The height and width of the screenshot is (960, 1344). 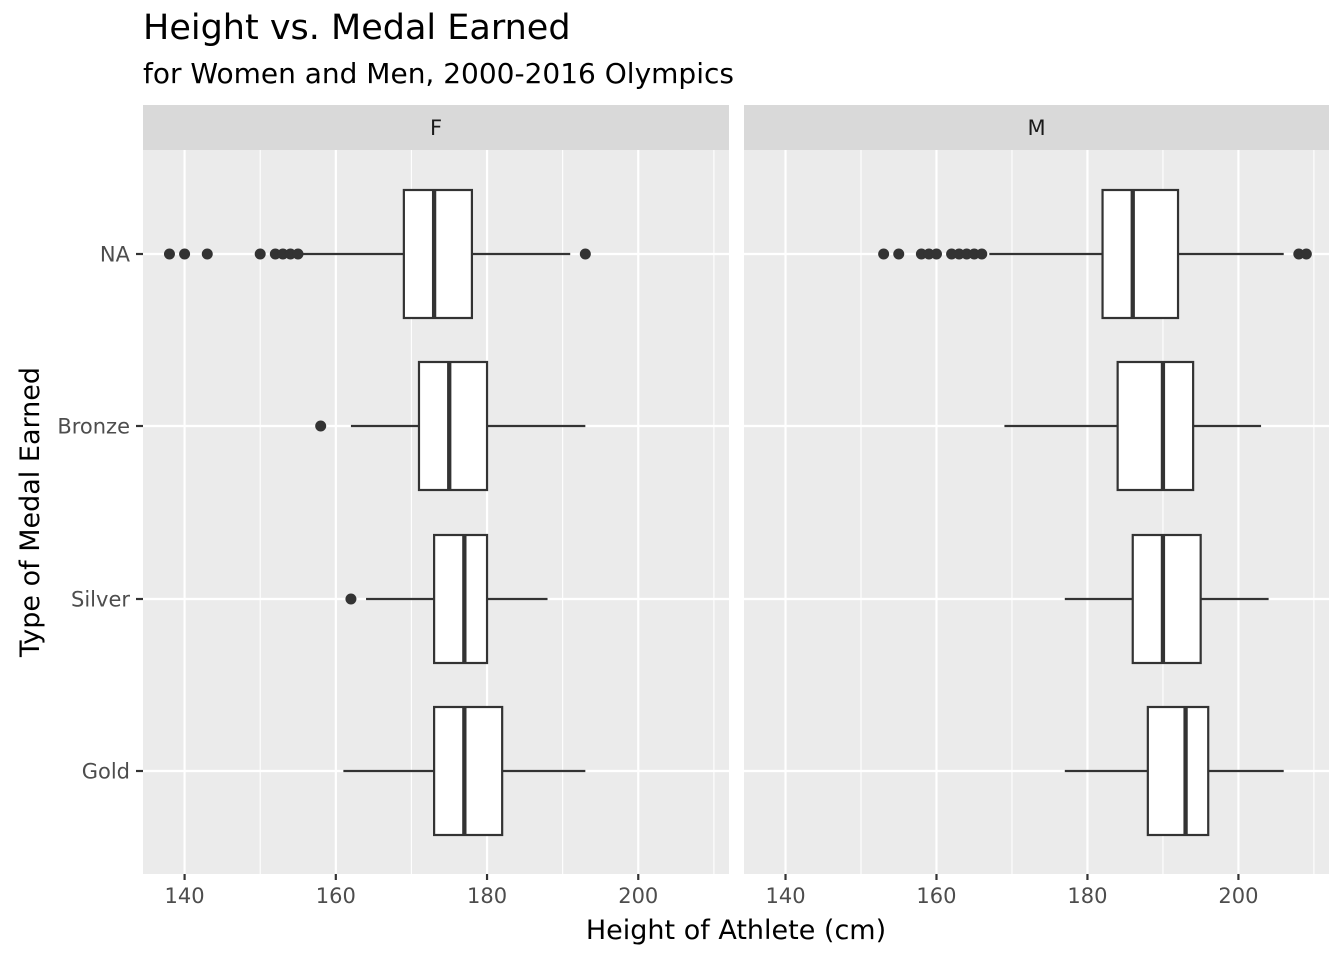 I want to click on y-tick-label: NA, so click(x=115, y=255).